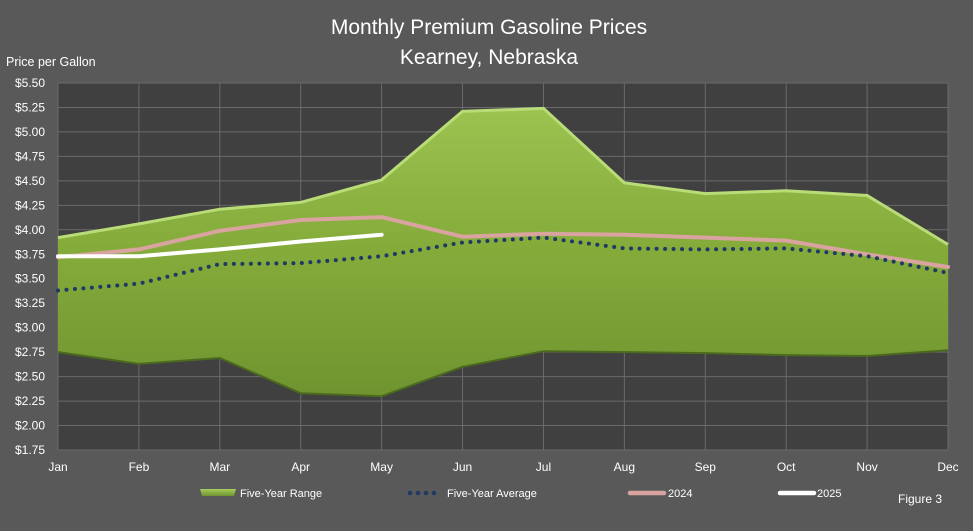 Image resolution: width=973 pixels, height=531 pixels. Describe the element at coordinates (809, 494) in the screenshot. I see `legend-item-2025: 2025` at that location.